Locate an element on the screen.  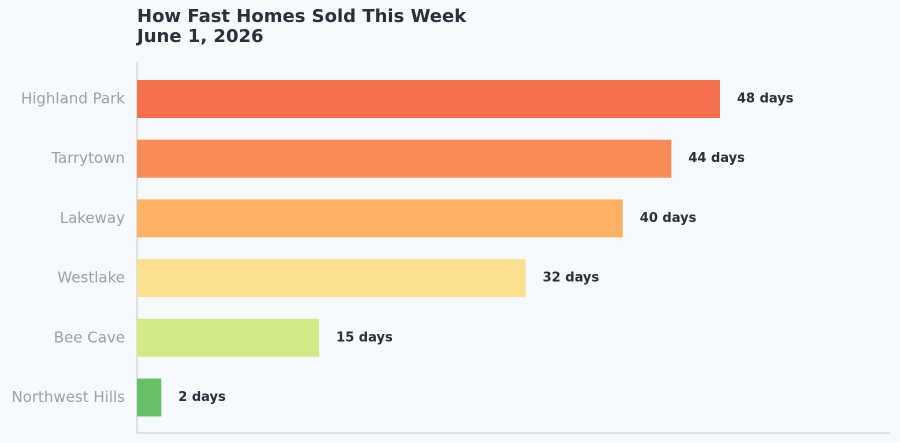
y-tick-label: Bee Cave is located at coordinates (89, 337).